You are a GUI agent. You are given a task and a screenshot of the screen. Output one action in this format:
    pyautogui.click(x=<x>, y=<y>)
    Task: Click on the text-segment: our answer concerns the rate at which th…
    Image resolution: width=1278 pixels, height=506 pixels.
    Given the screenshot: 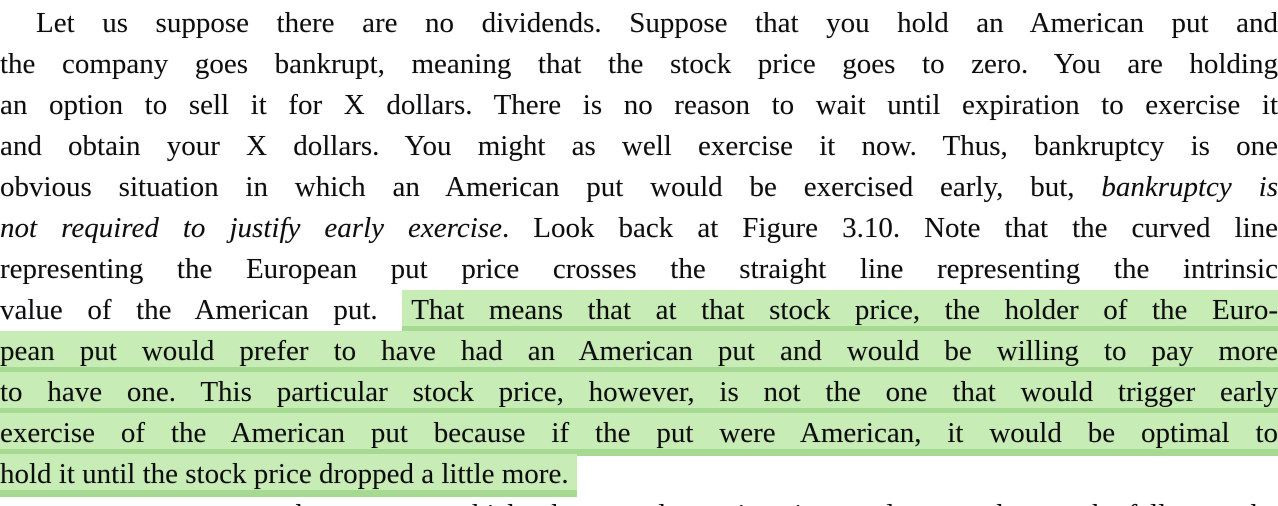 What is the action you would take?
    pyautogui.click(x=639, y=502)
    